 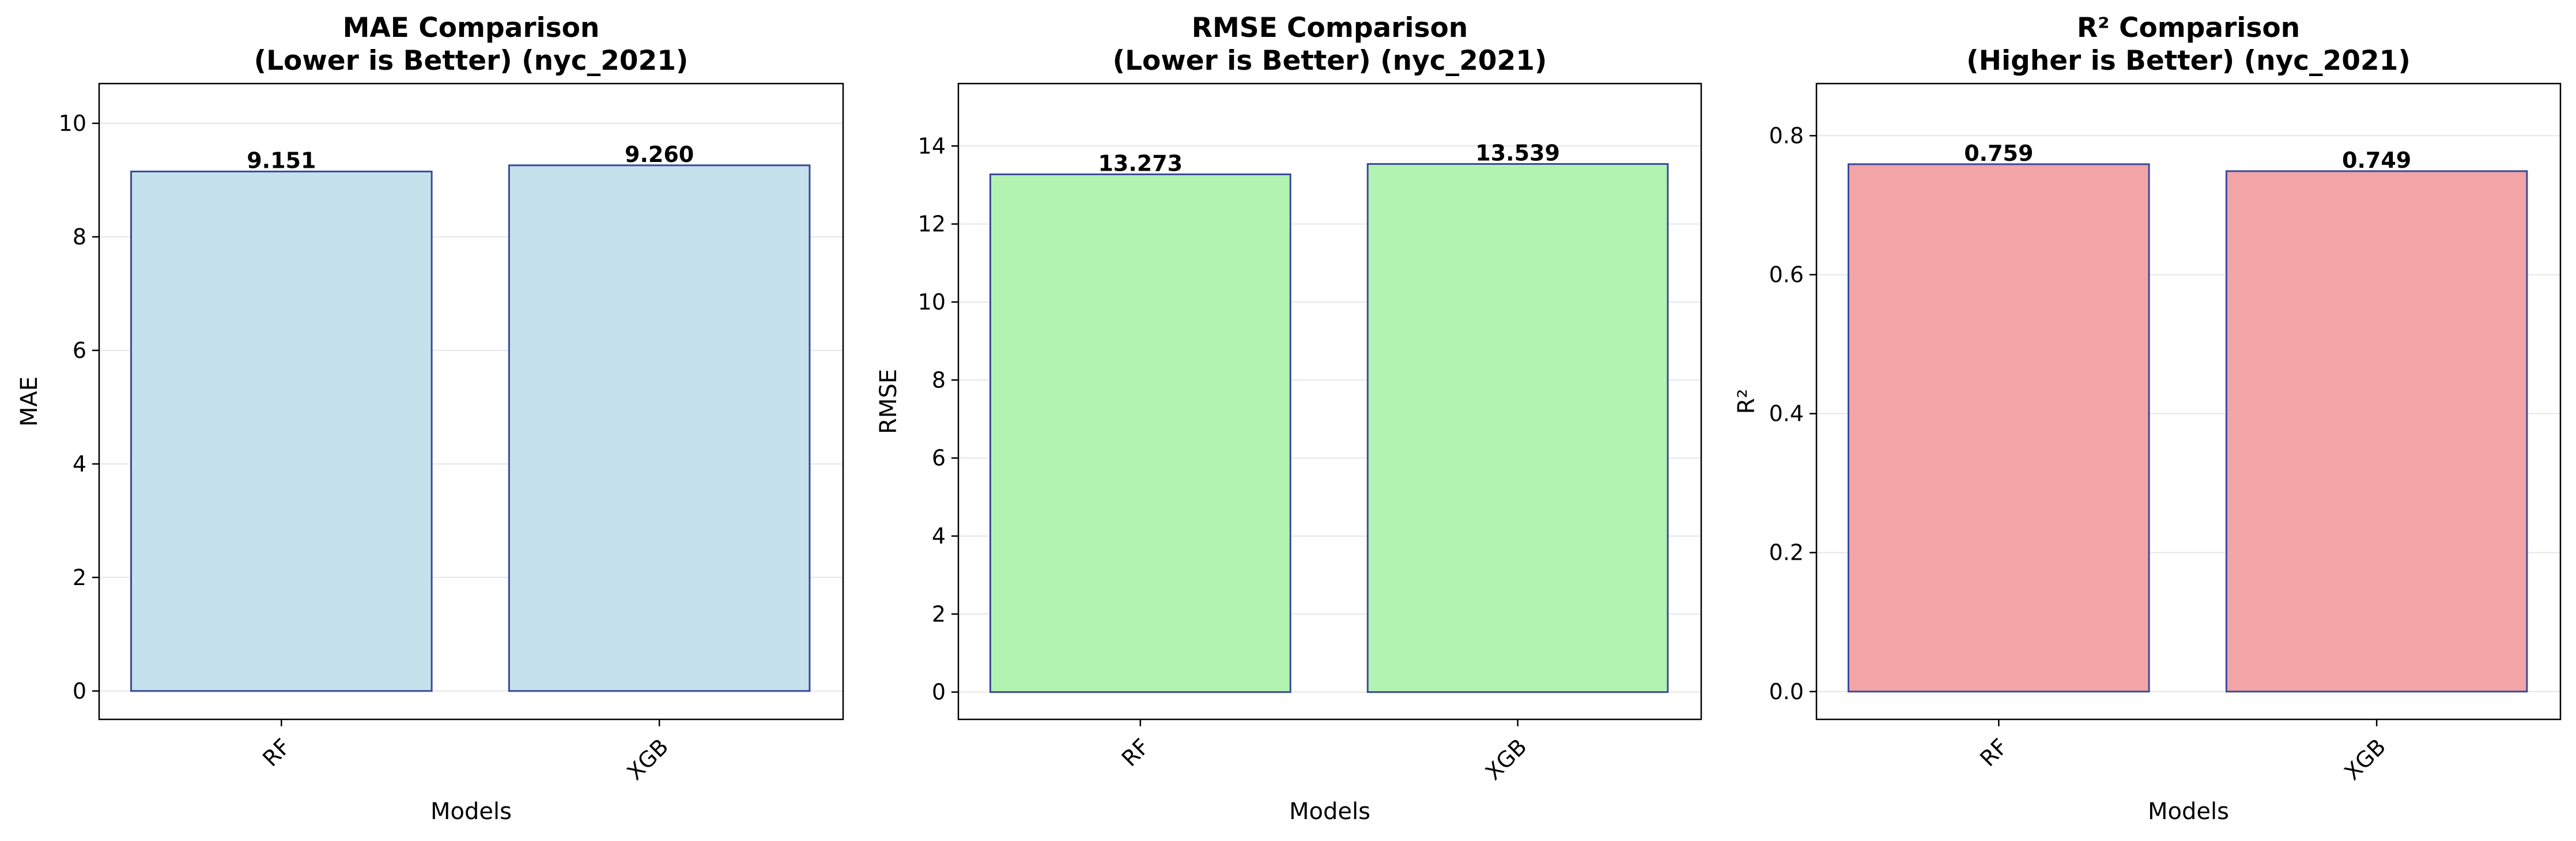 What do you see at coordinates (932, 146) in the screenshot?
I see `y-tick-label: 14` at bounding box center [932, 146].